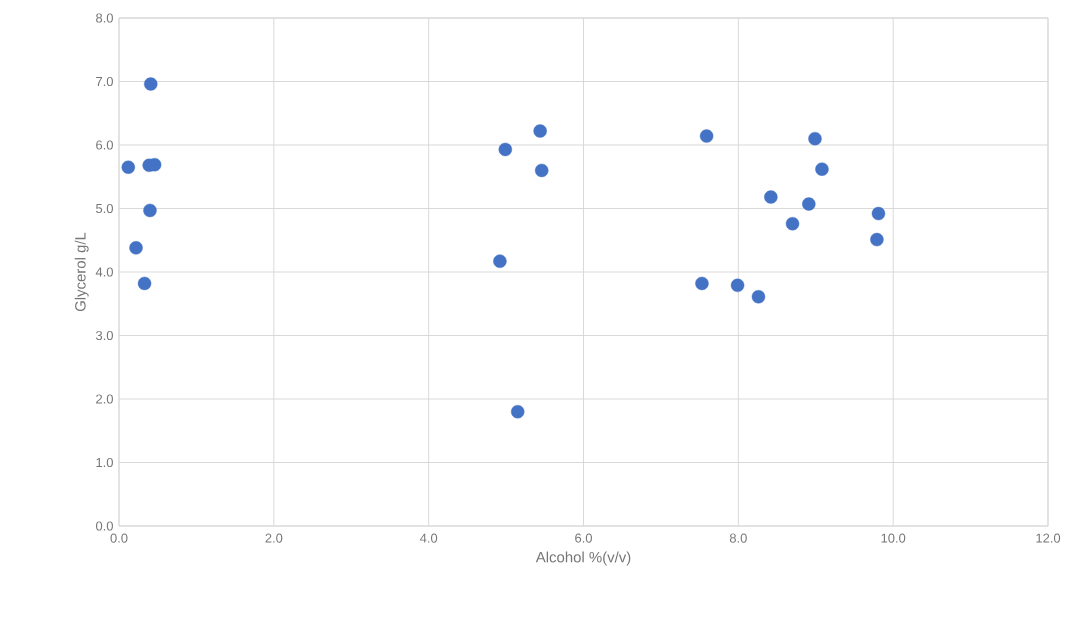  I want to click on x-tick-label: 6.0, so click(584, 538).